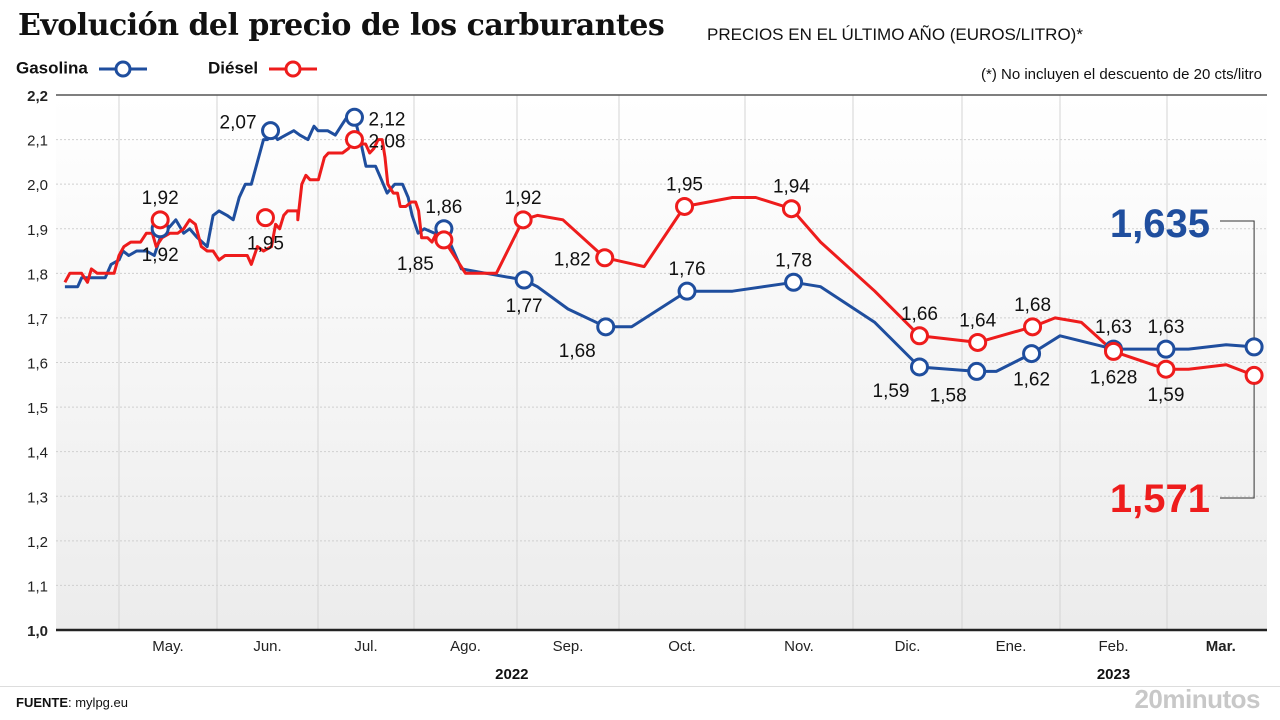 The image size is (1280, 720). What do you see at coordinates (238, 123) in the screenshot?
I see `data-label-gasolina: 2,07` at bounding box center [238, 123].